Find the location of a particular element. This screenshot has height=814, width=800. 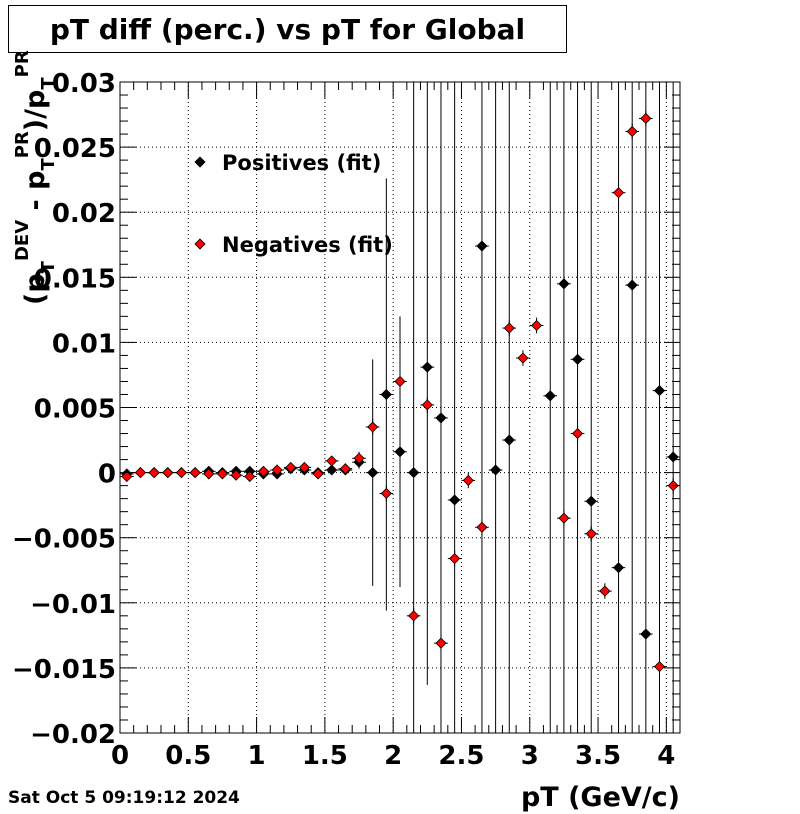

x-tick-label: 1.5 is located at coordinates (325, 756).